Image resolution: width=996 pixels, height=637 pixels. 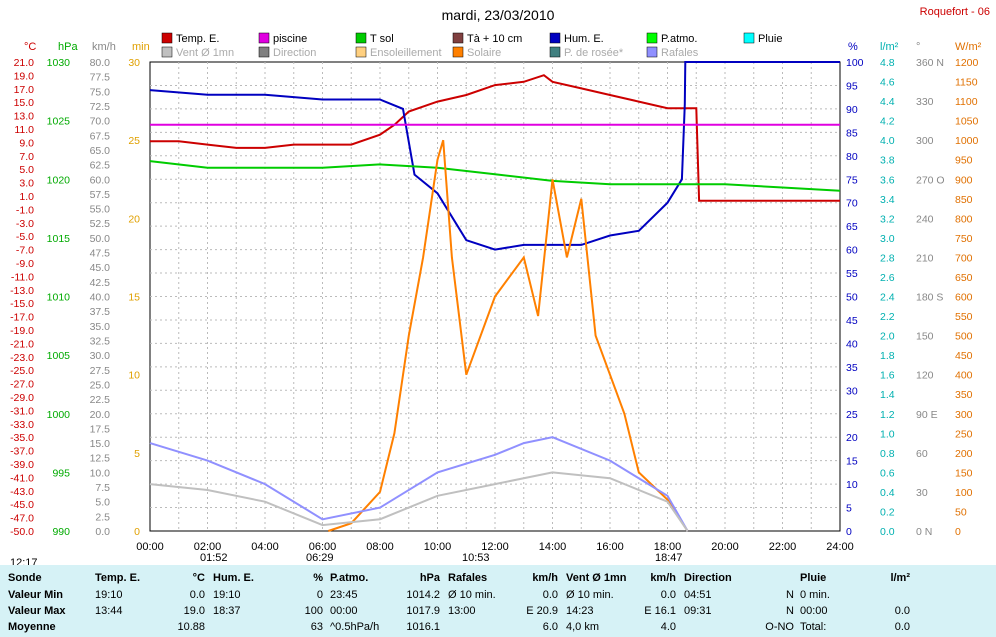 What do you see at coordinates (137, 454) in the screenshot?
I see `minutes-tick-label: 5` at bounding box center [137, 454].